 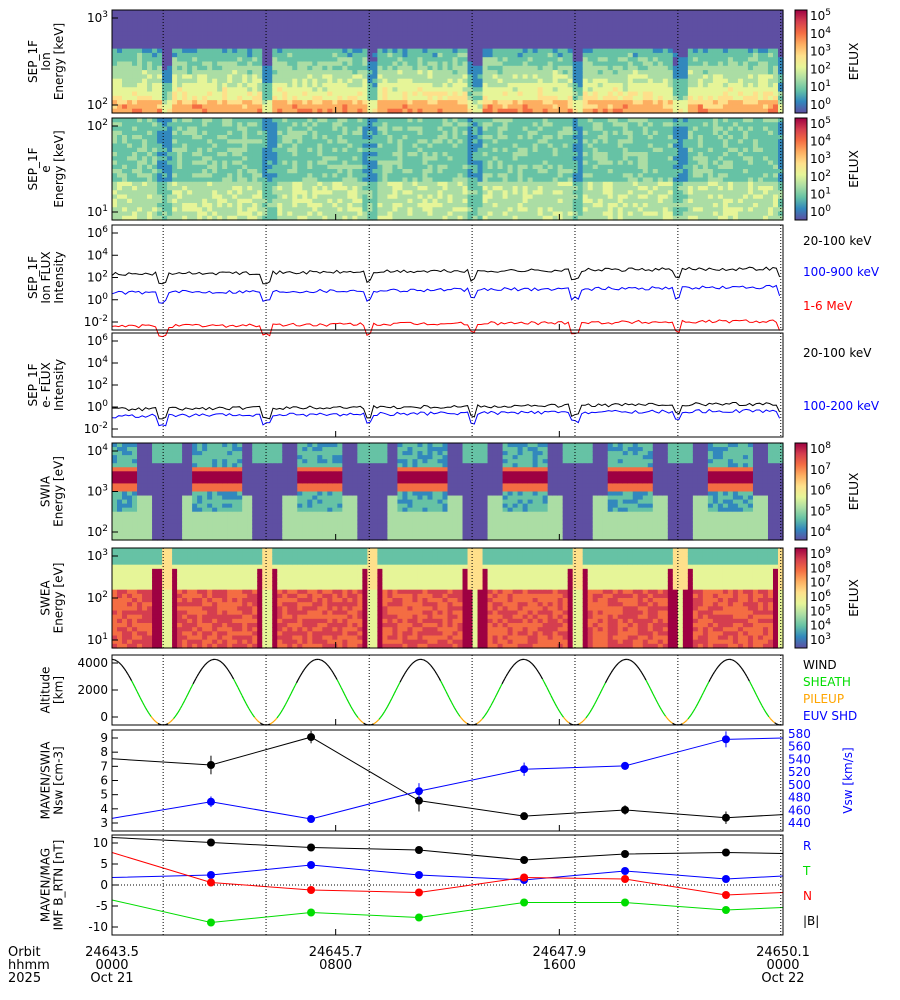 What do you see at coordinates (448, 492) in the screenshot?
I see `swia-spectrogram` at bounding box center [448, 492].